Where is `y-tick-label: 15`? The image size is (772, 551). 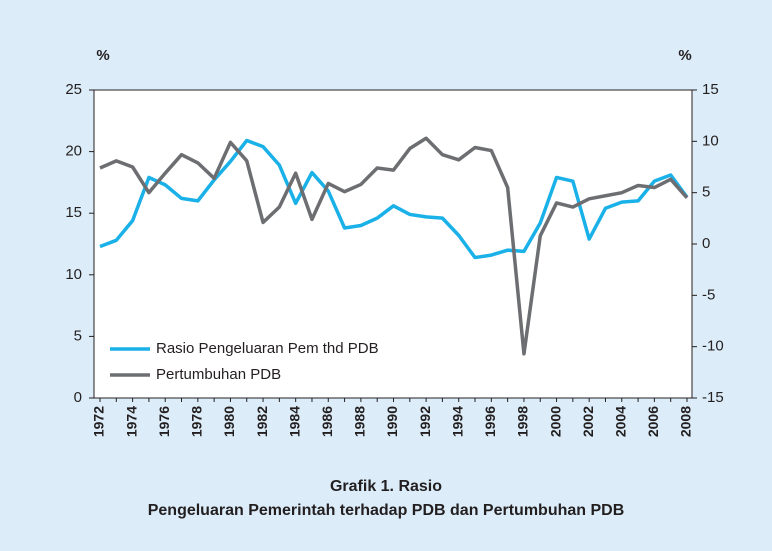
y-tick-label: 15 is located at coordinates (73, 212).